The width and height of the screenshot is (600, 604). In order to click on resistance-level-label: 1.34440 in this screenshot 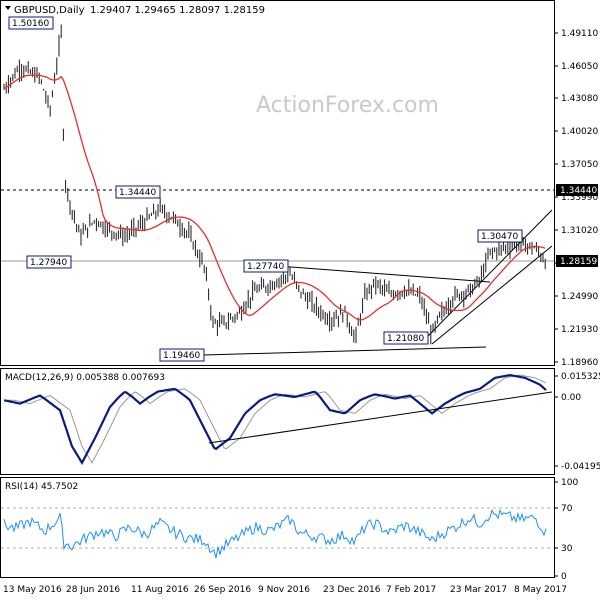, I will do `click(578, 191)`.